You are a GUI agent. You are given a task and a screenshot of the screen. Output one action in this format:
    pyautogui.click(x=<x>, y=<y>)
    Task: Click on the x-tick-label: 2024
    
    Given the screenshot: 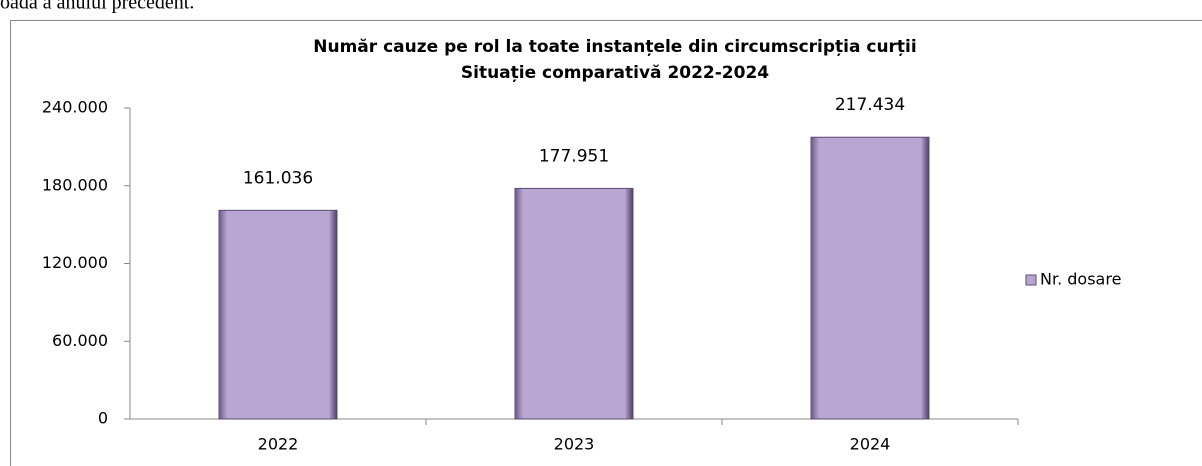 What is the action you would take?
    pyautogui.click(x=870, y=444)
    